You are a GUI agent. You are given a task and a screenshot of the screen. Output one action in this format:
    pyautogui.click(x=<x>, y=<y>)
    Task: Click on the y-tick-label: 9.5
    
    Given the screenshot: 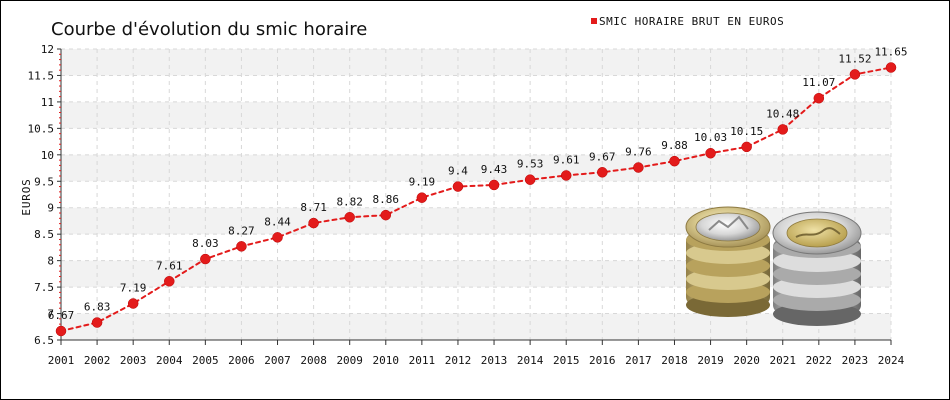 What is the action you would take?
    pyautogui.click(x=44, y=181)
    